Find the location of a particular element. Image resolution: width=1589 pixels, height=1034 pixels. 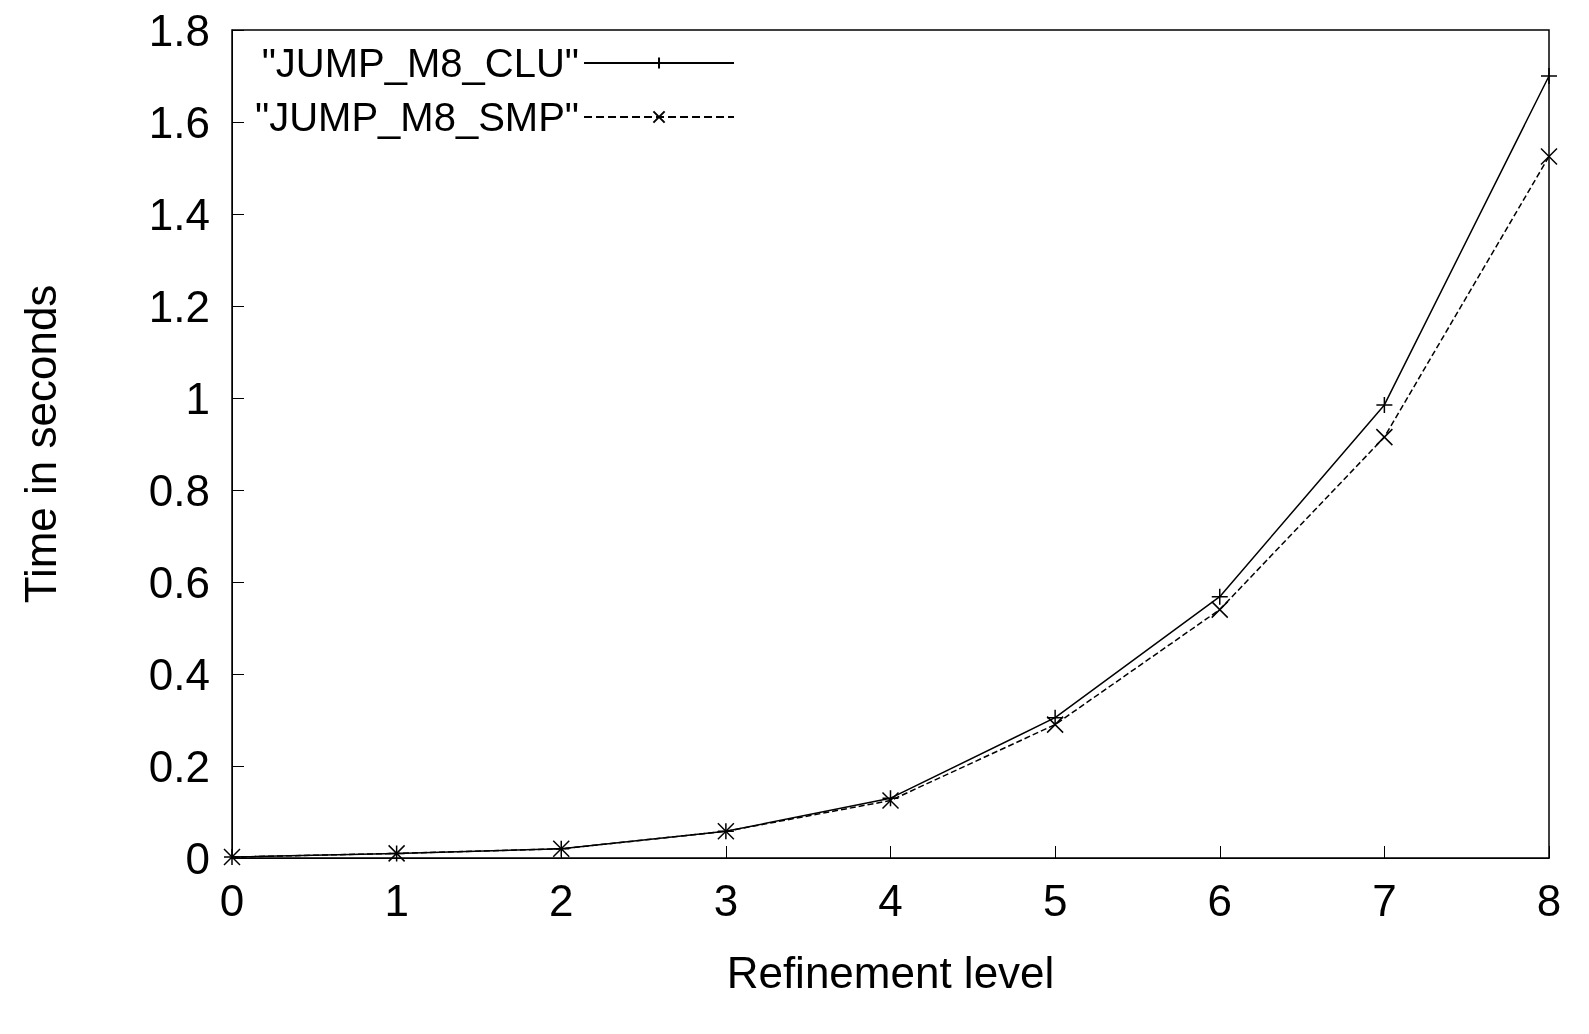

x-tick-label: 8 is located at coordinates (1549, 900).